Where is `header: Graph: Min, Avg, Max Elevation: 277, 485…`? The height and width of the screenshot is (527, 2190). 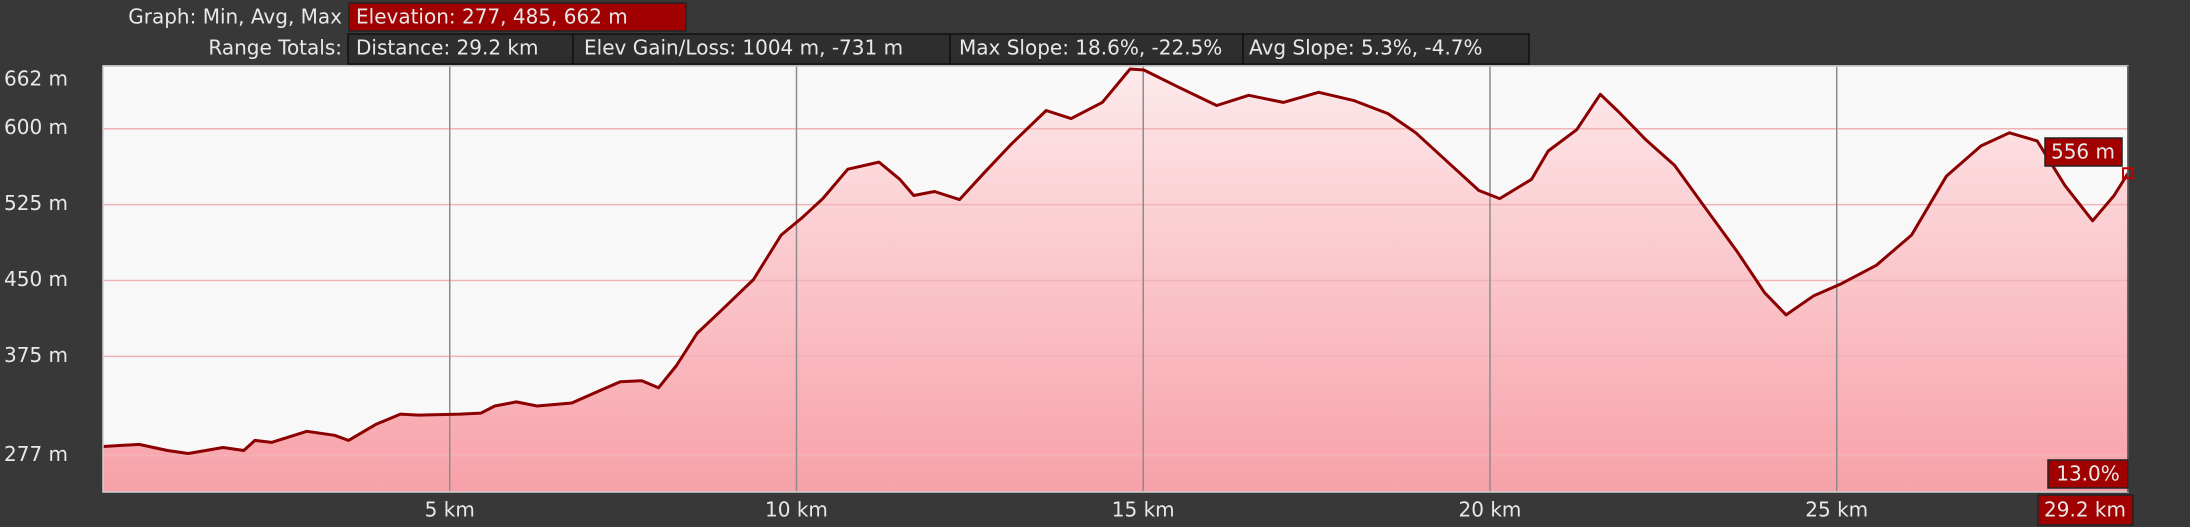
header: Graph: Min, Avg, Max Elevation: 277, 485… is located at coordinates (829, 33).